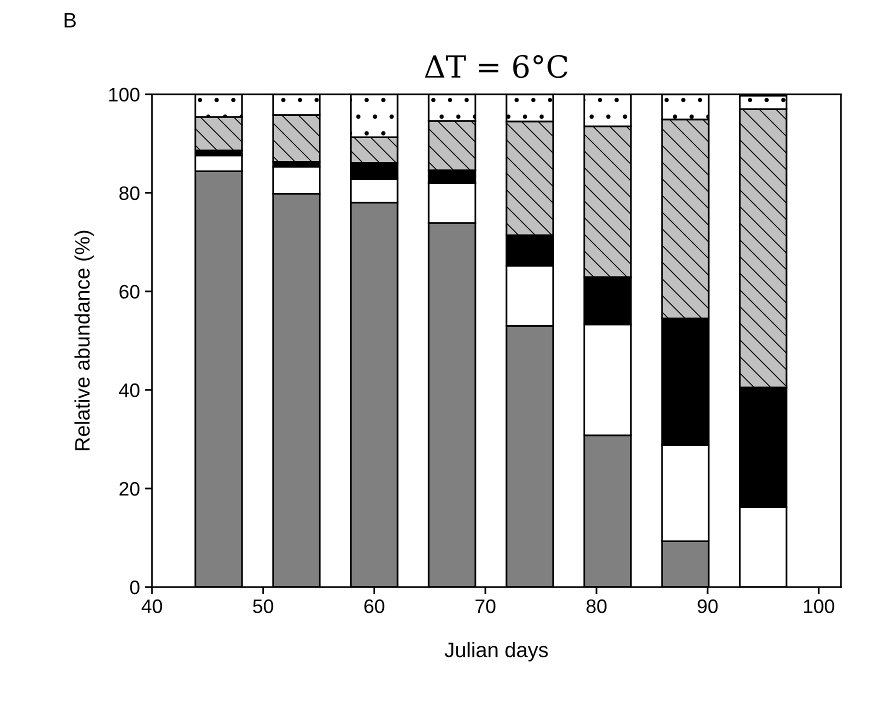 The image size is (871, 709). I want to click on chart-title: ΔT = 6°C, so click(496, 66).